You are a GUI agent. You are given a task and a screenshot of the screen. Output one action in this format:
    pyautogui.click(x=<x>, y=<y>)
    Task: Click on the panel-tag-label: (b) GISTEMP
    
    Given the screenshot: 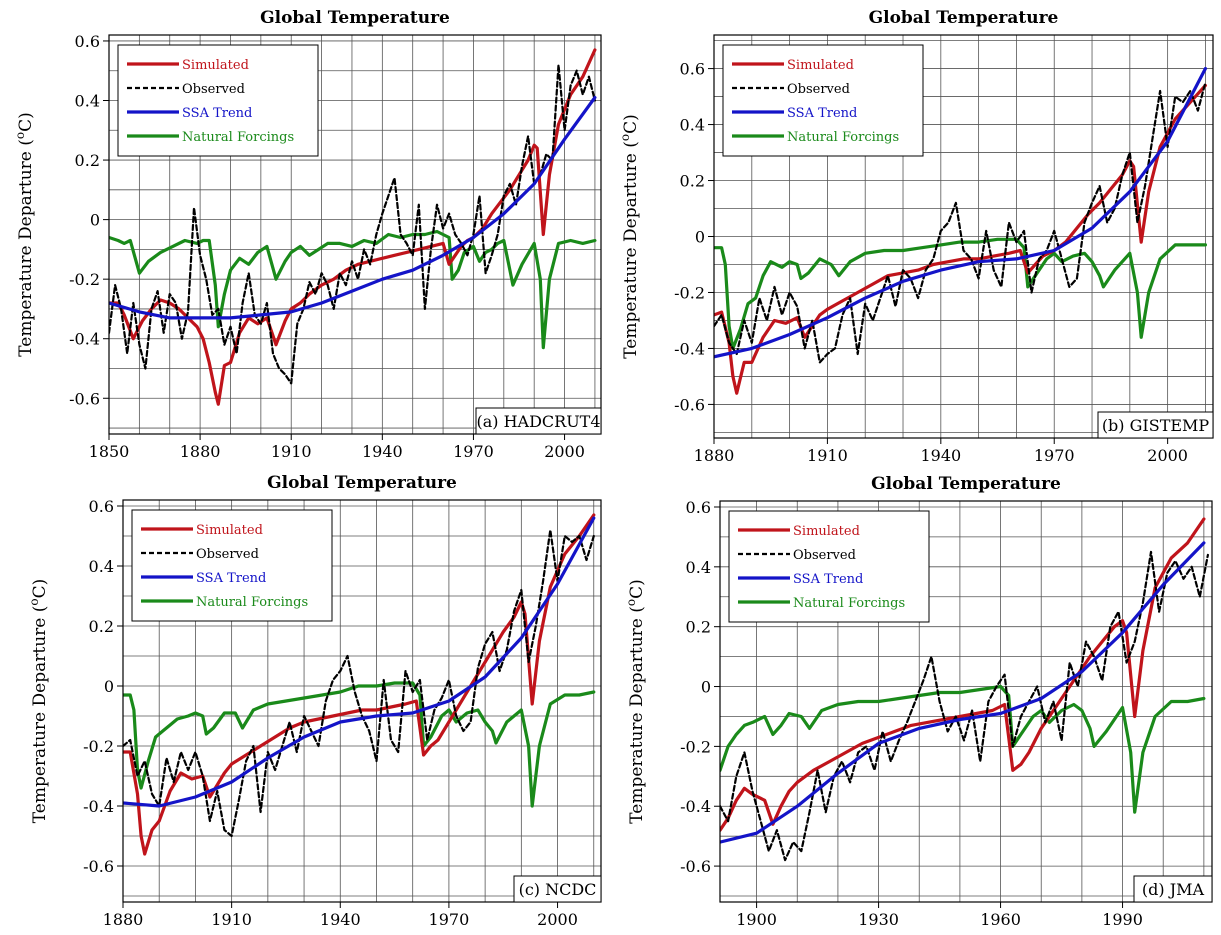 What is the action you would take?
    pyautogui.click(x=1156, y=425)
    